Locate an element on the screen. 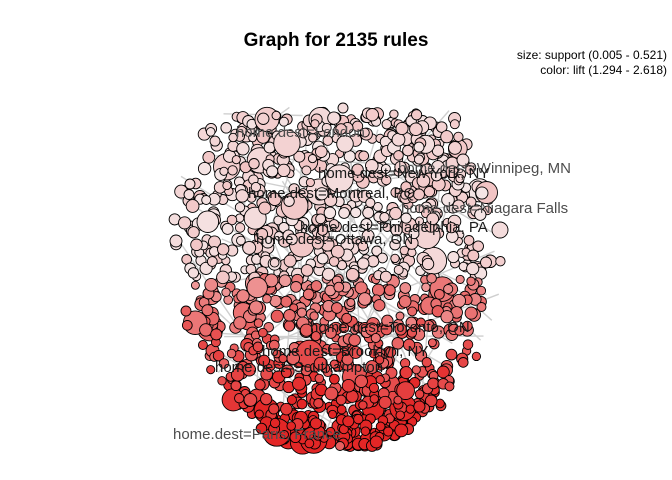 The image size is (672, 480). item-label-dense: home.dest=Montreal, PQ is located at coordinates (331, 193).